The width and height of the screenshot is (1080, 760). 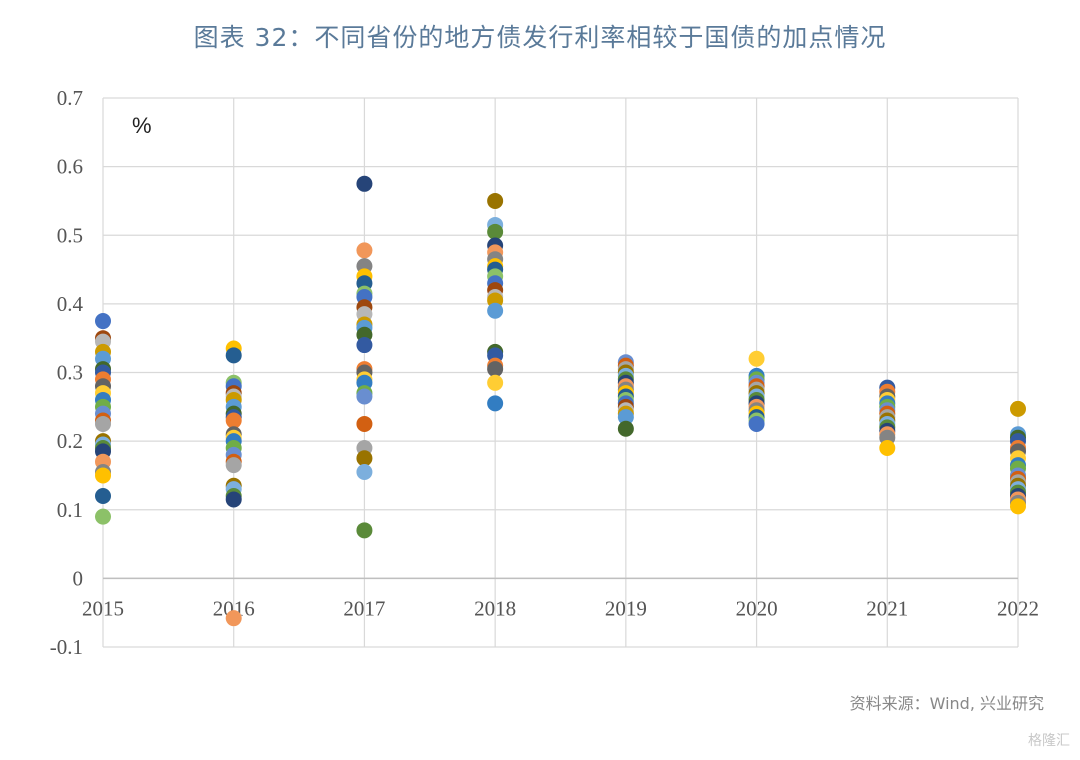 I want to click on x-tick-label: 2017, so click(x=364, y=608).